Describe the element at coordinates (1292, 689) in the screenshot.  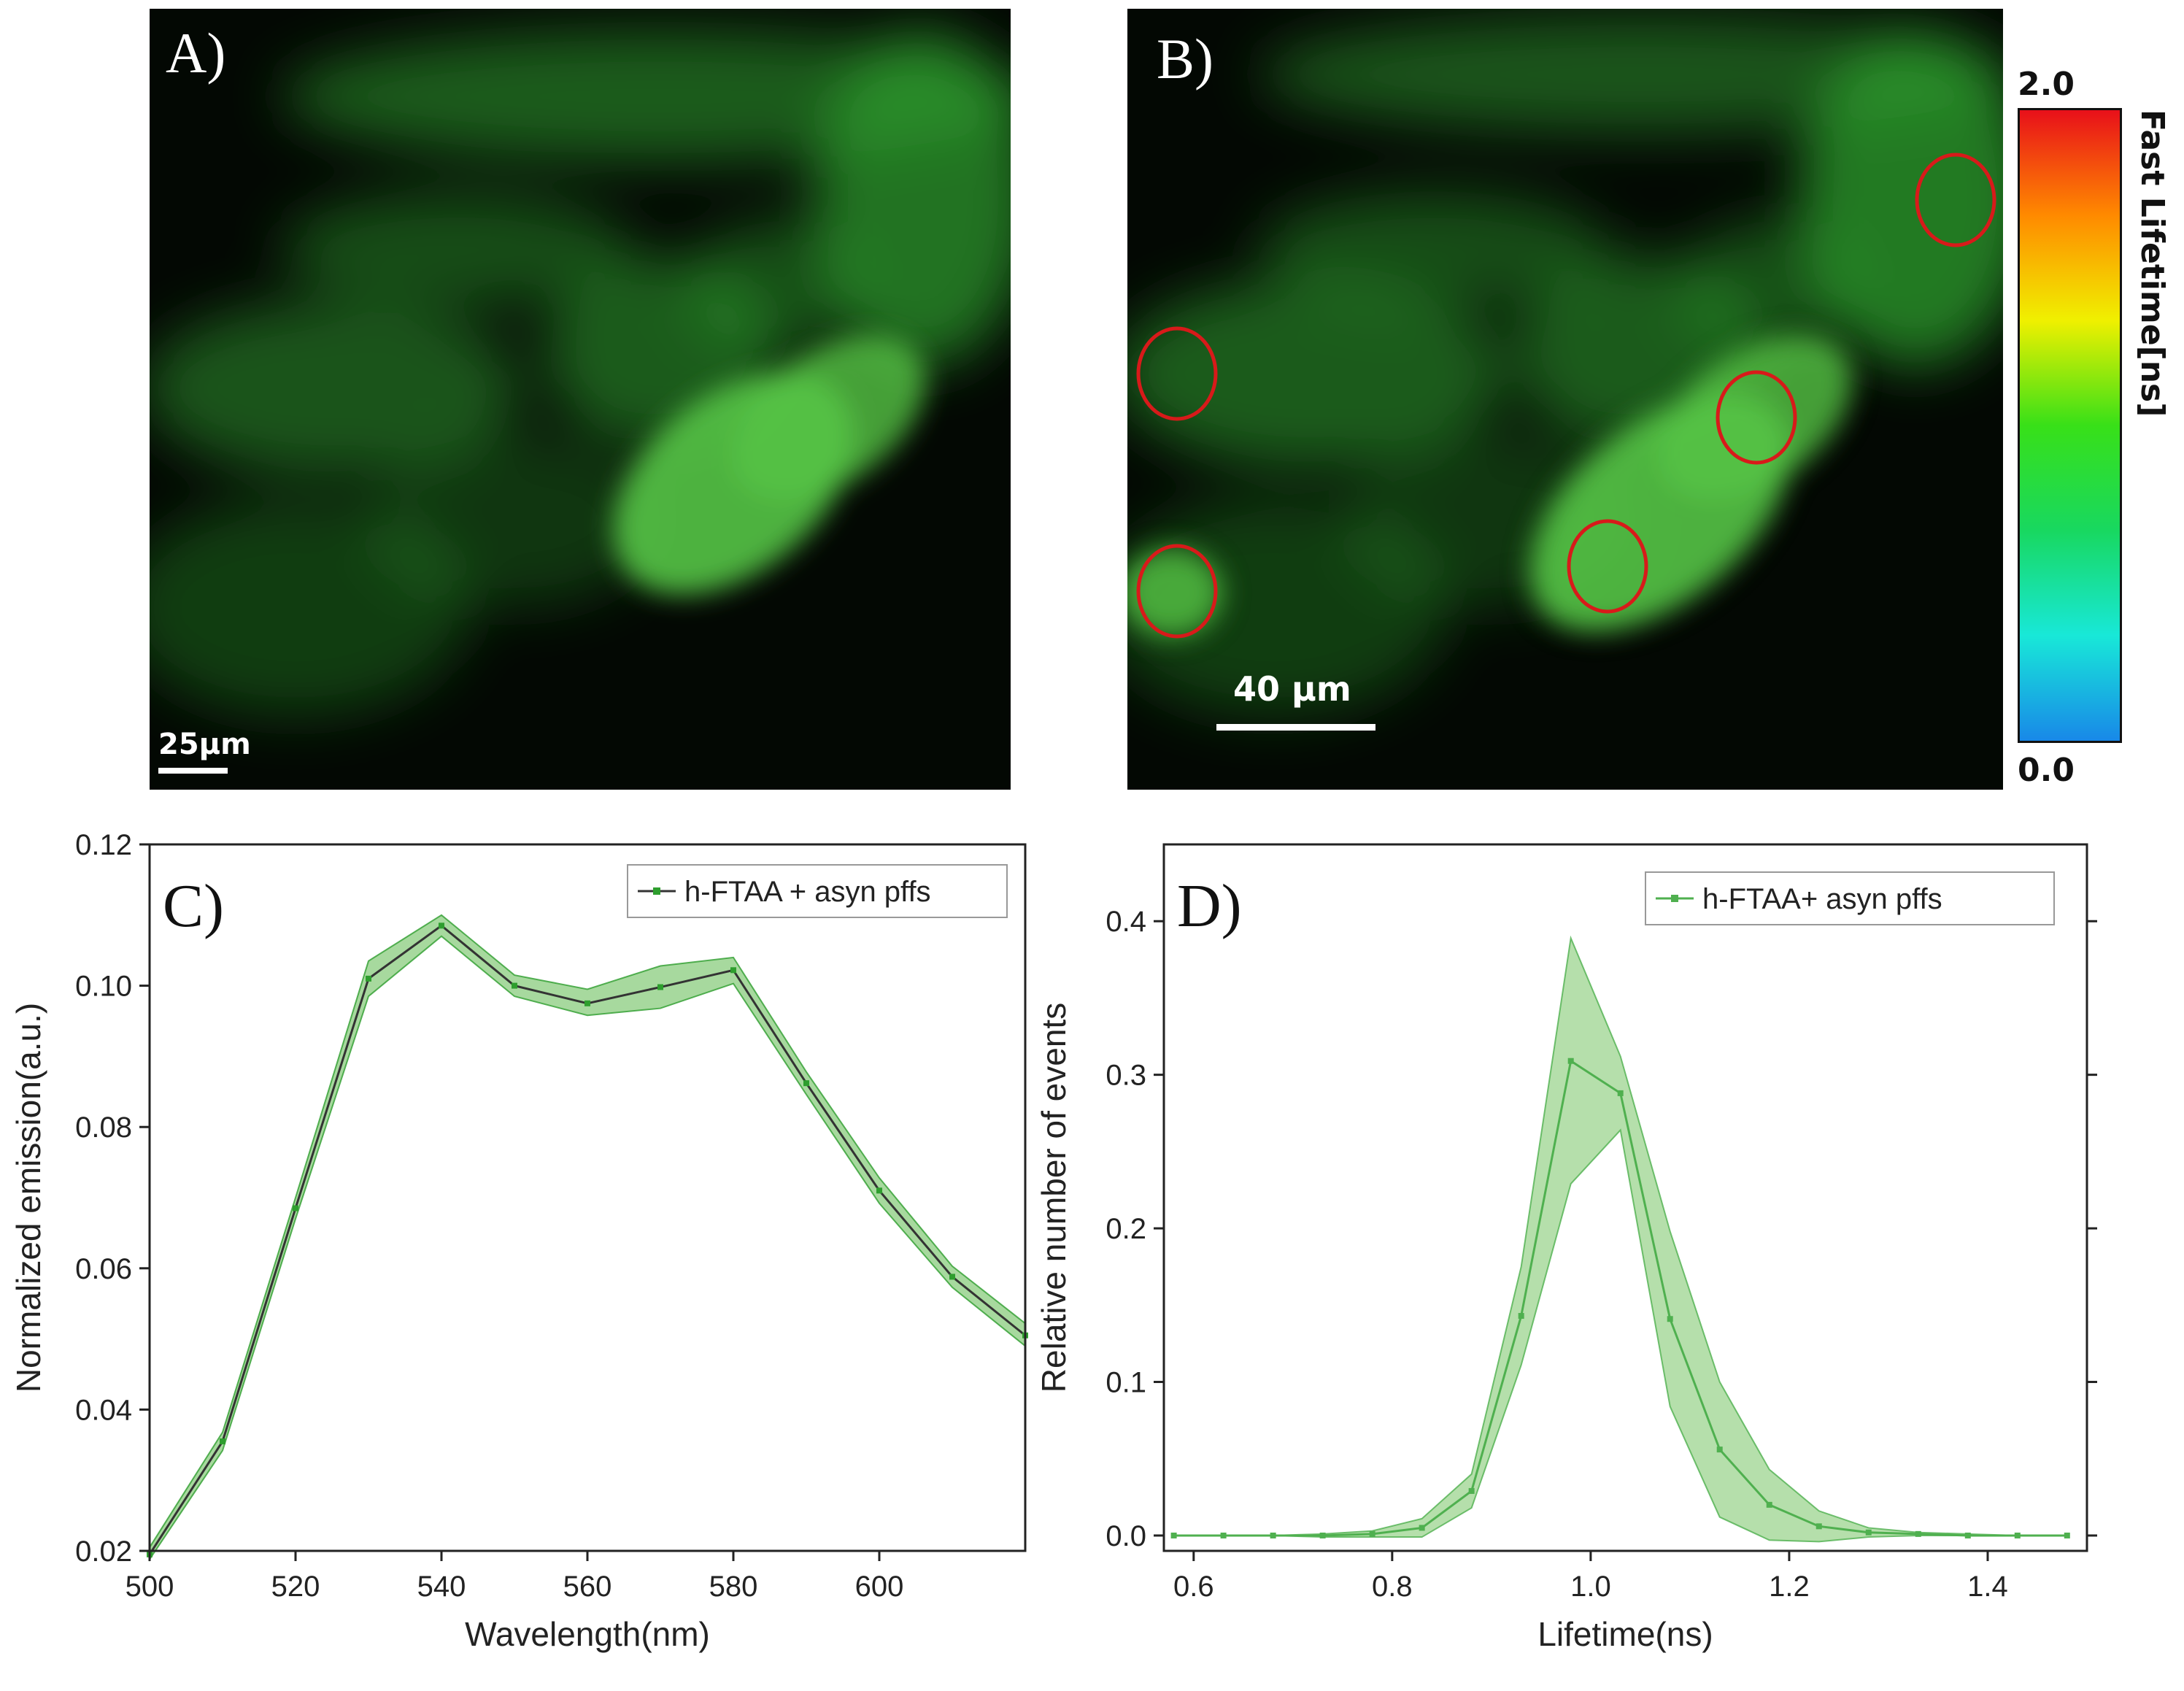
I see `panel-b-scale-label: 40 μm` at that location.